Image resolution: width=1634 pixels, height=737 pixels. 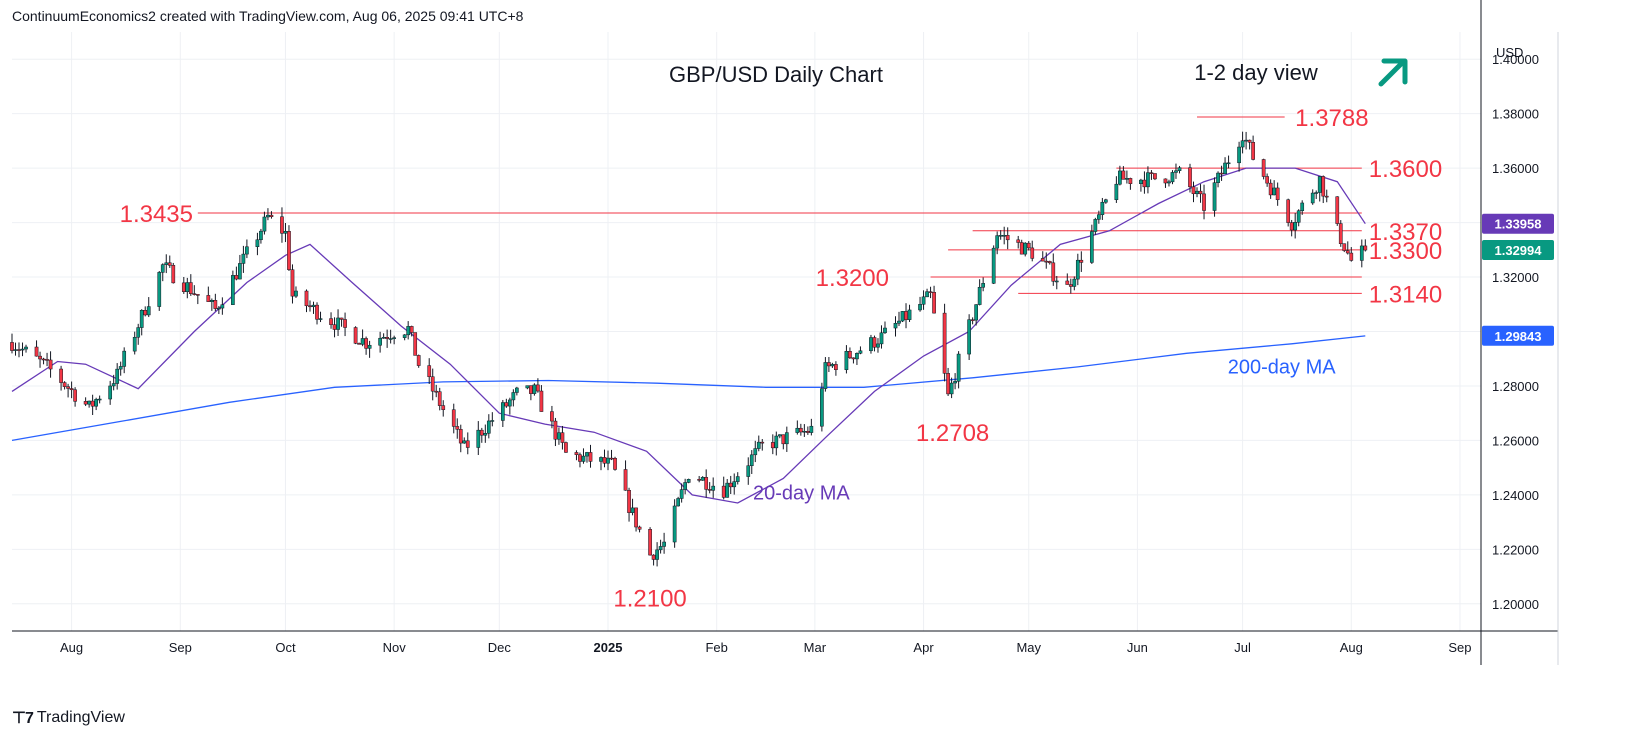 What do you see at coordinates (1519, 250) in the screenshot?
I see `price-badge-label: 1.32994` at bounding box center [1519, 250].